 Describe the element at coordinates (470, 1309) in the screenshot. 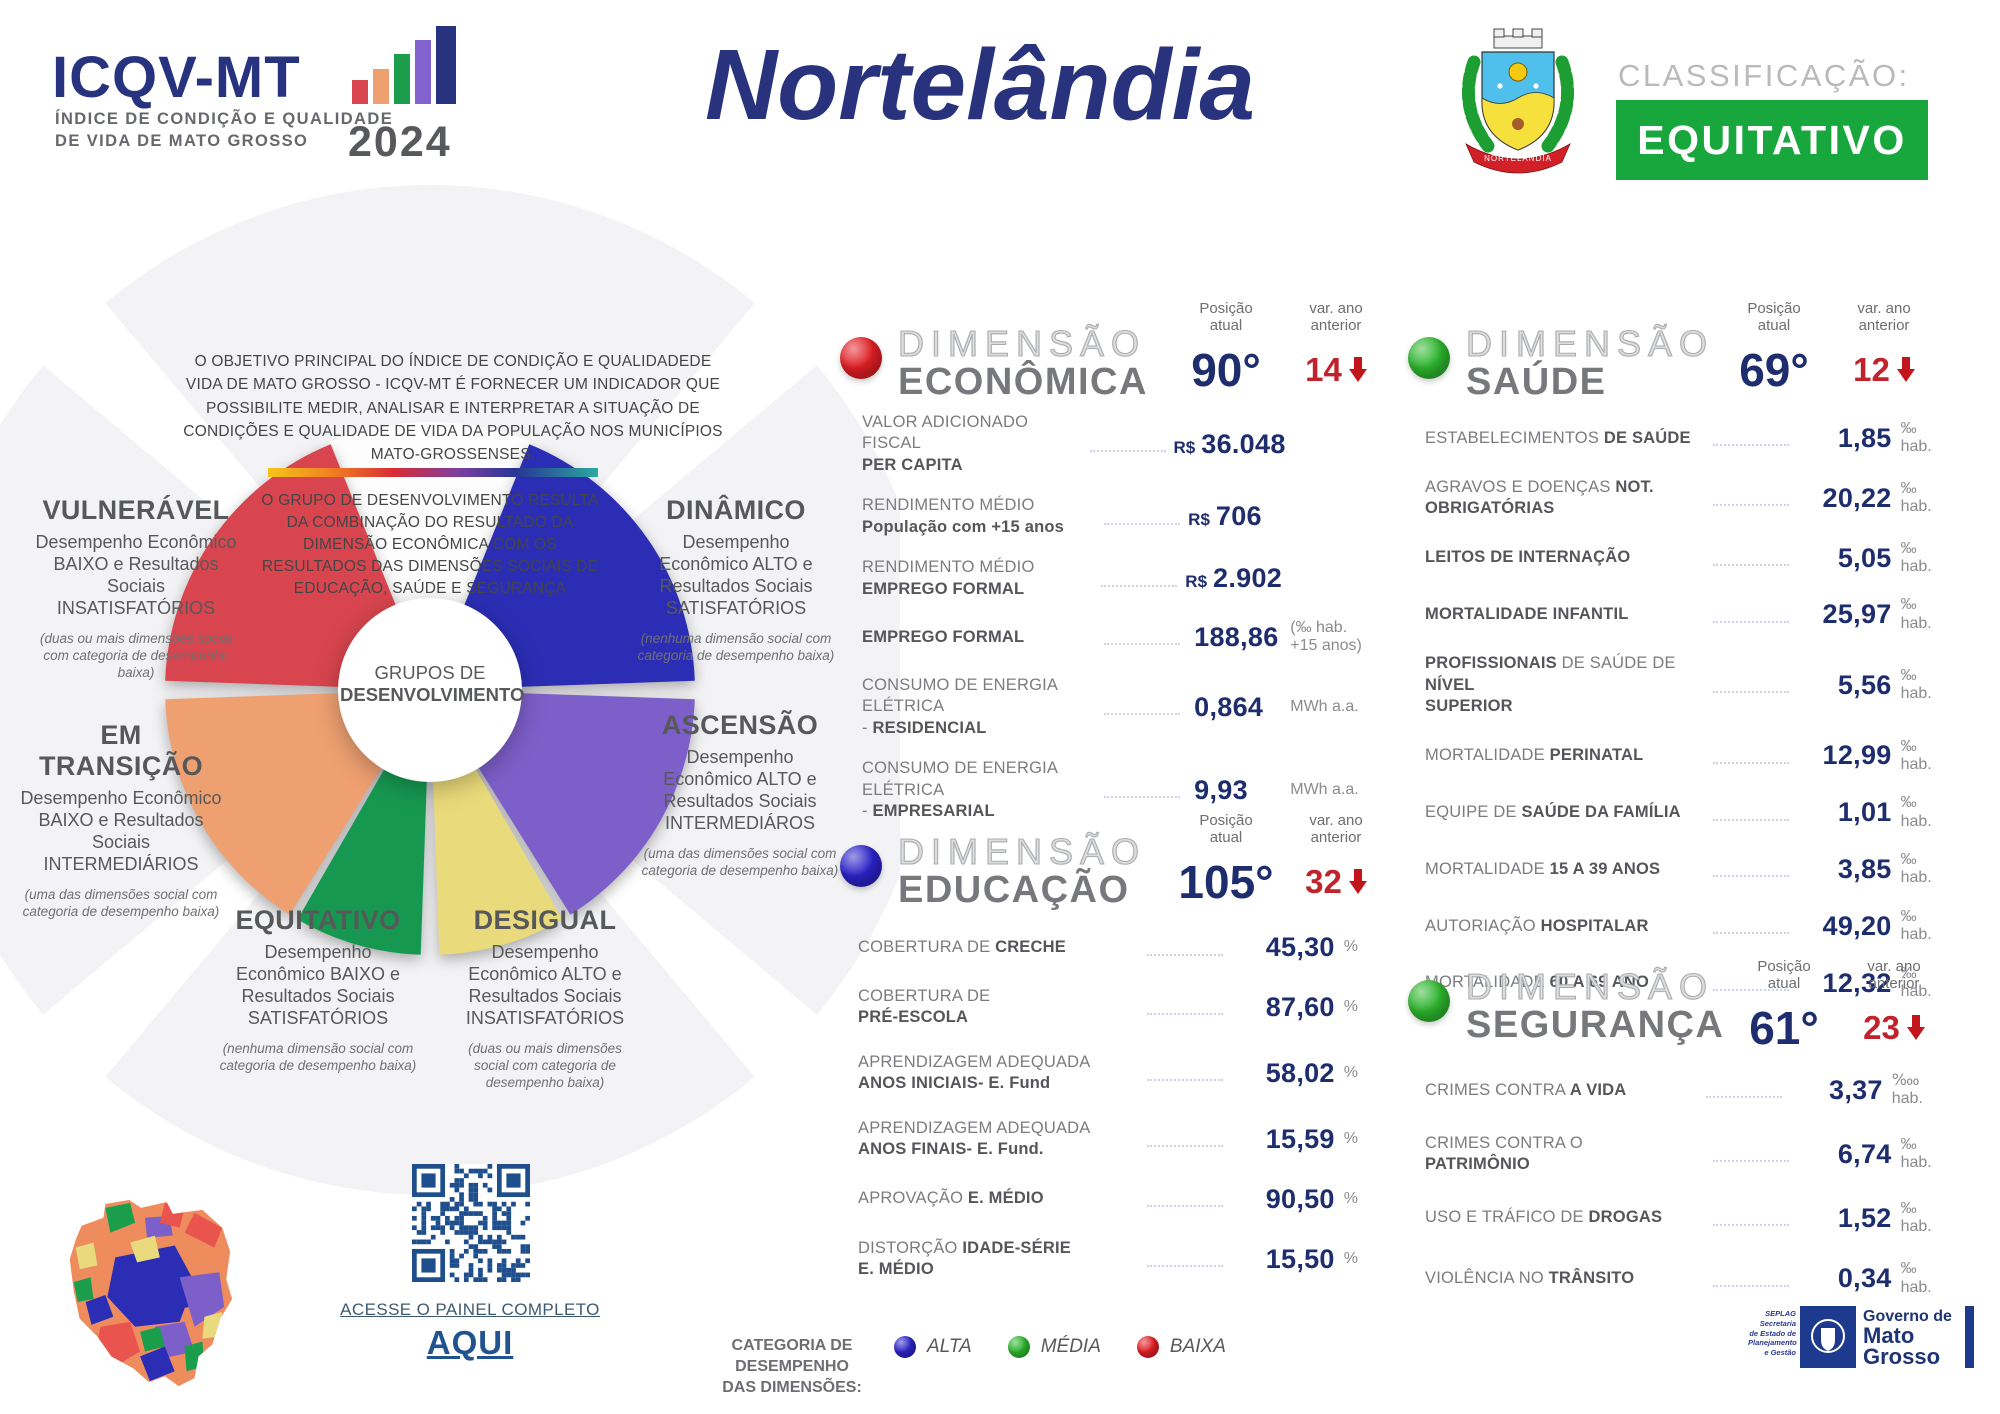

I see `access-panel-link: ACESSE O PAINEL COMPLETO` at that location.